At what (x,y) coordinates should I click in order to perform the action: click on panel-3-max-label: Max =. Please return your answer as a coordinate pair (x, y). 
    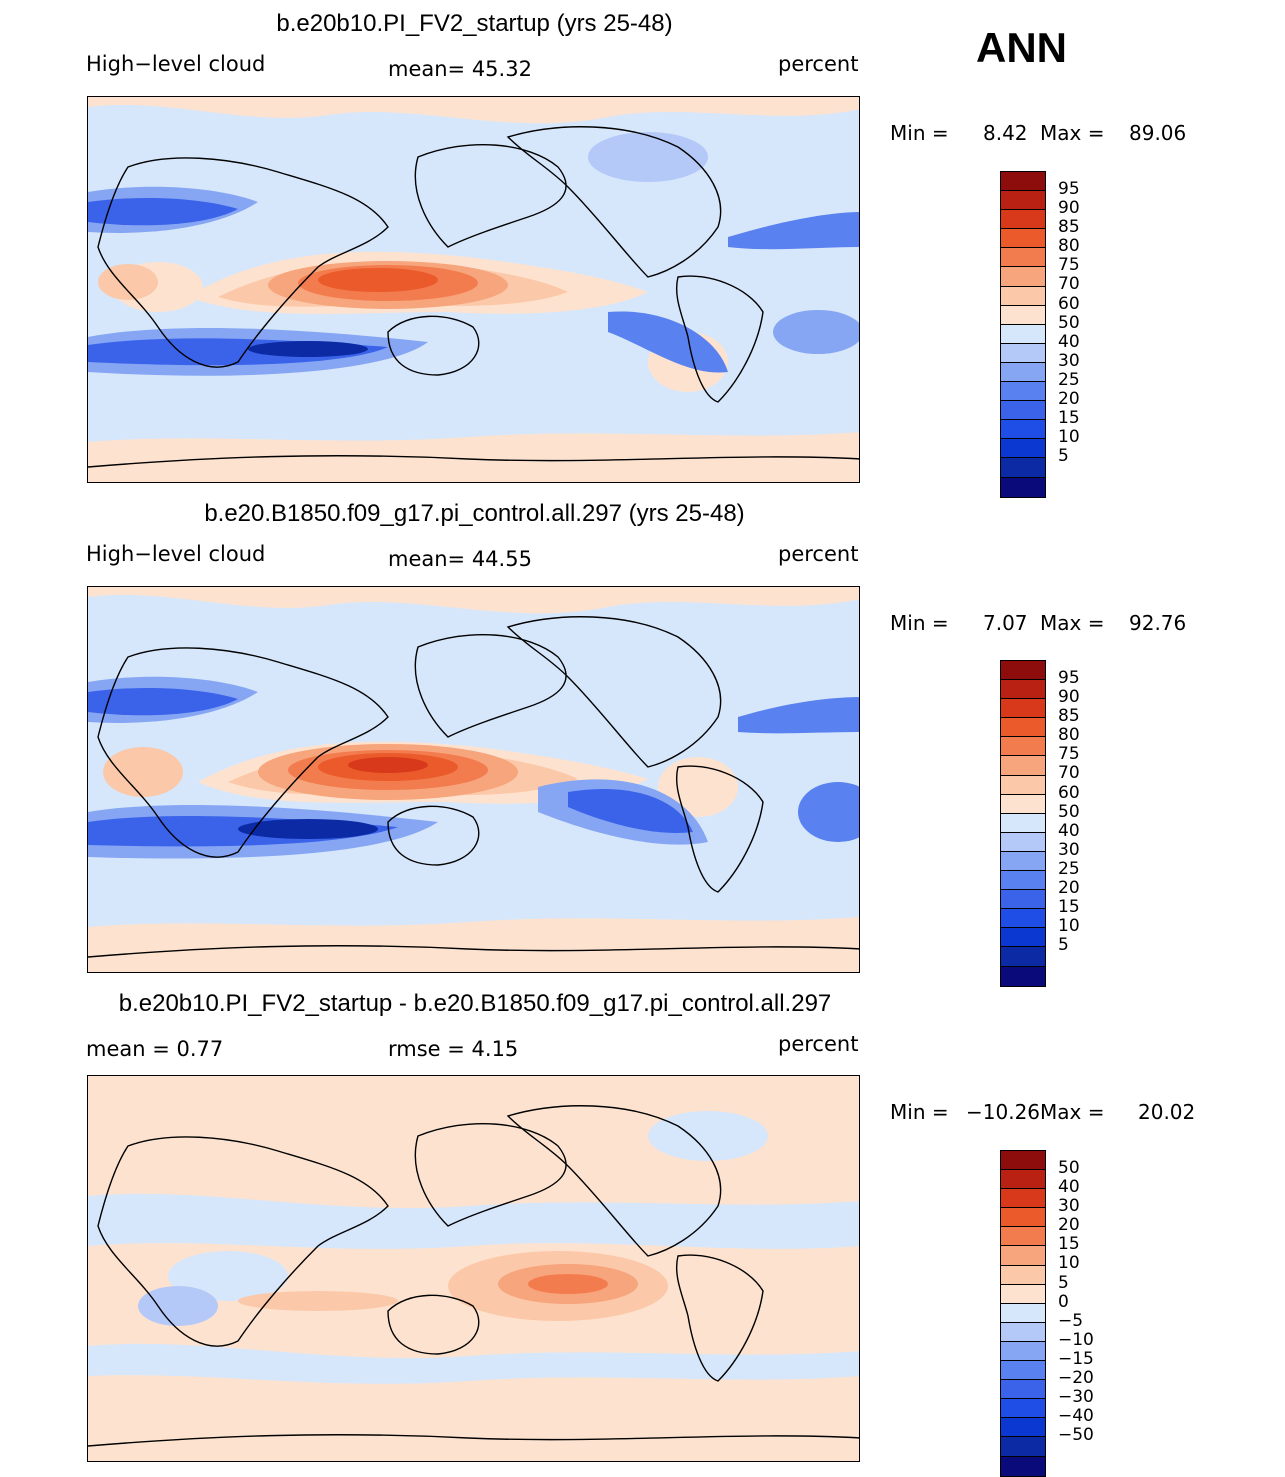
    Looking at the image, I should click on (1072, 1112).